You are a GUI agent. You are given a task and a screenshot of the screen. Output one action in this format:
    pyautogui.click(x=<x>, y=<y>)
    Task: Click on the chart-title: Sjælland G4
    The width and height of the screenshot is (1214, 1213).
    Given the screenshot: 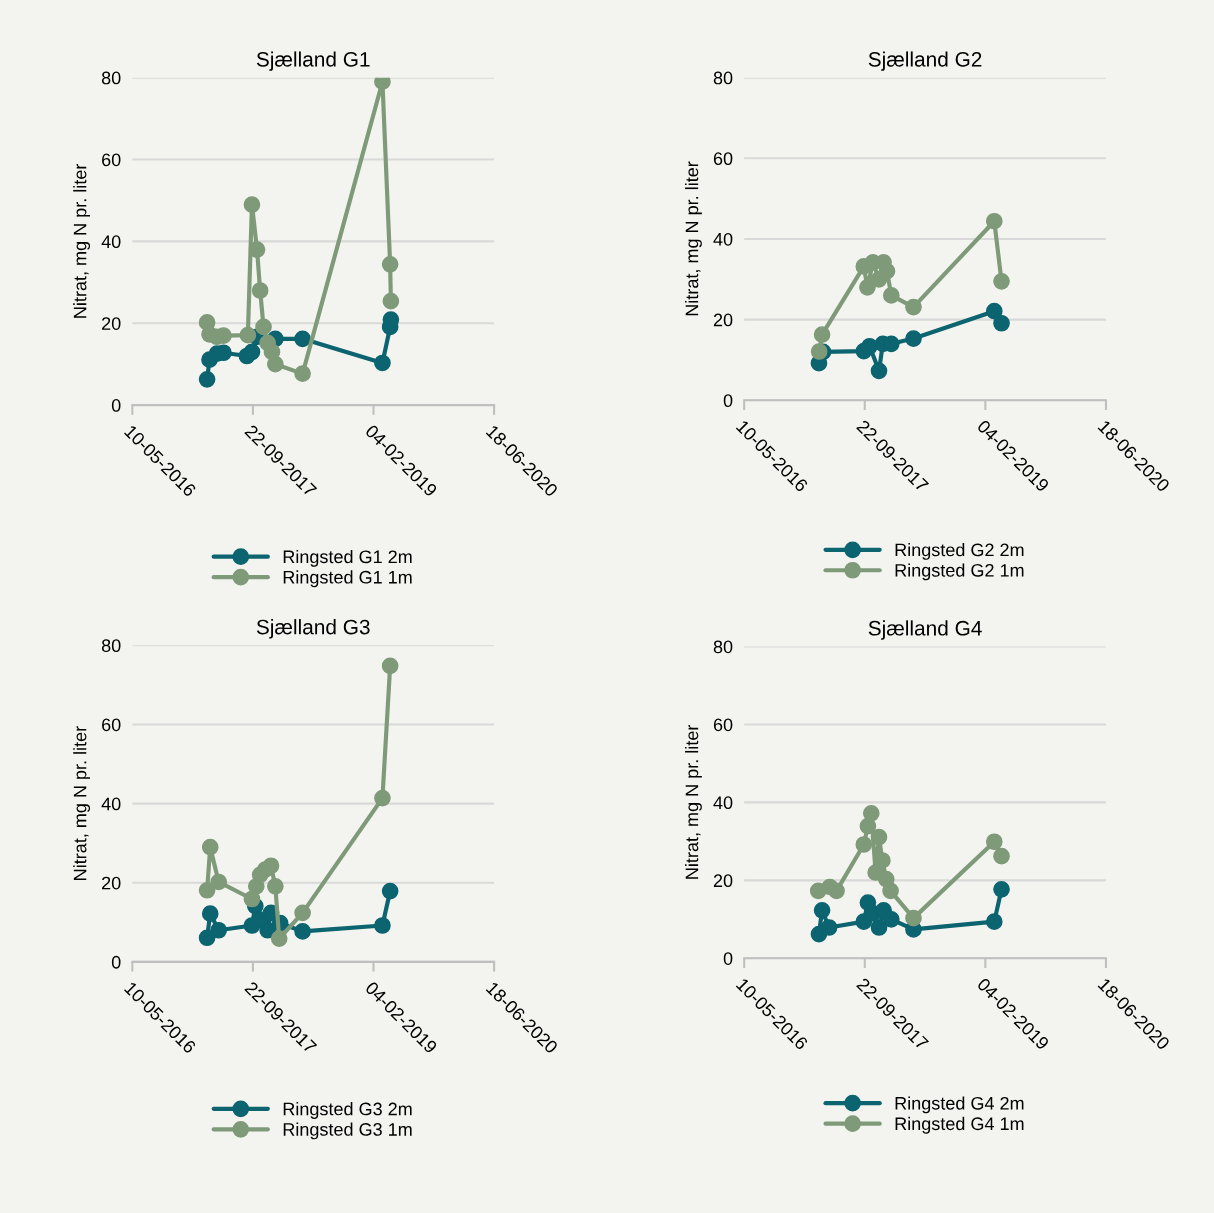 What is the action you would take?
    pyautogui.click(x=925, y=630)
    